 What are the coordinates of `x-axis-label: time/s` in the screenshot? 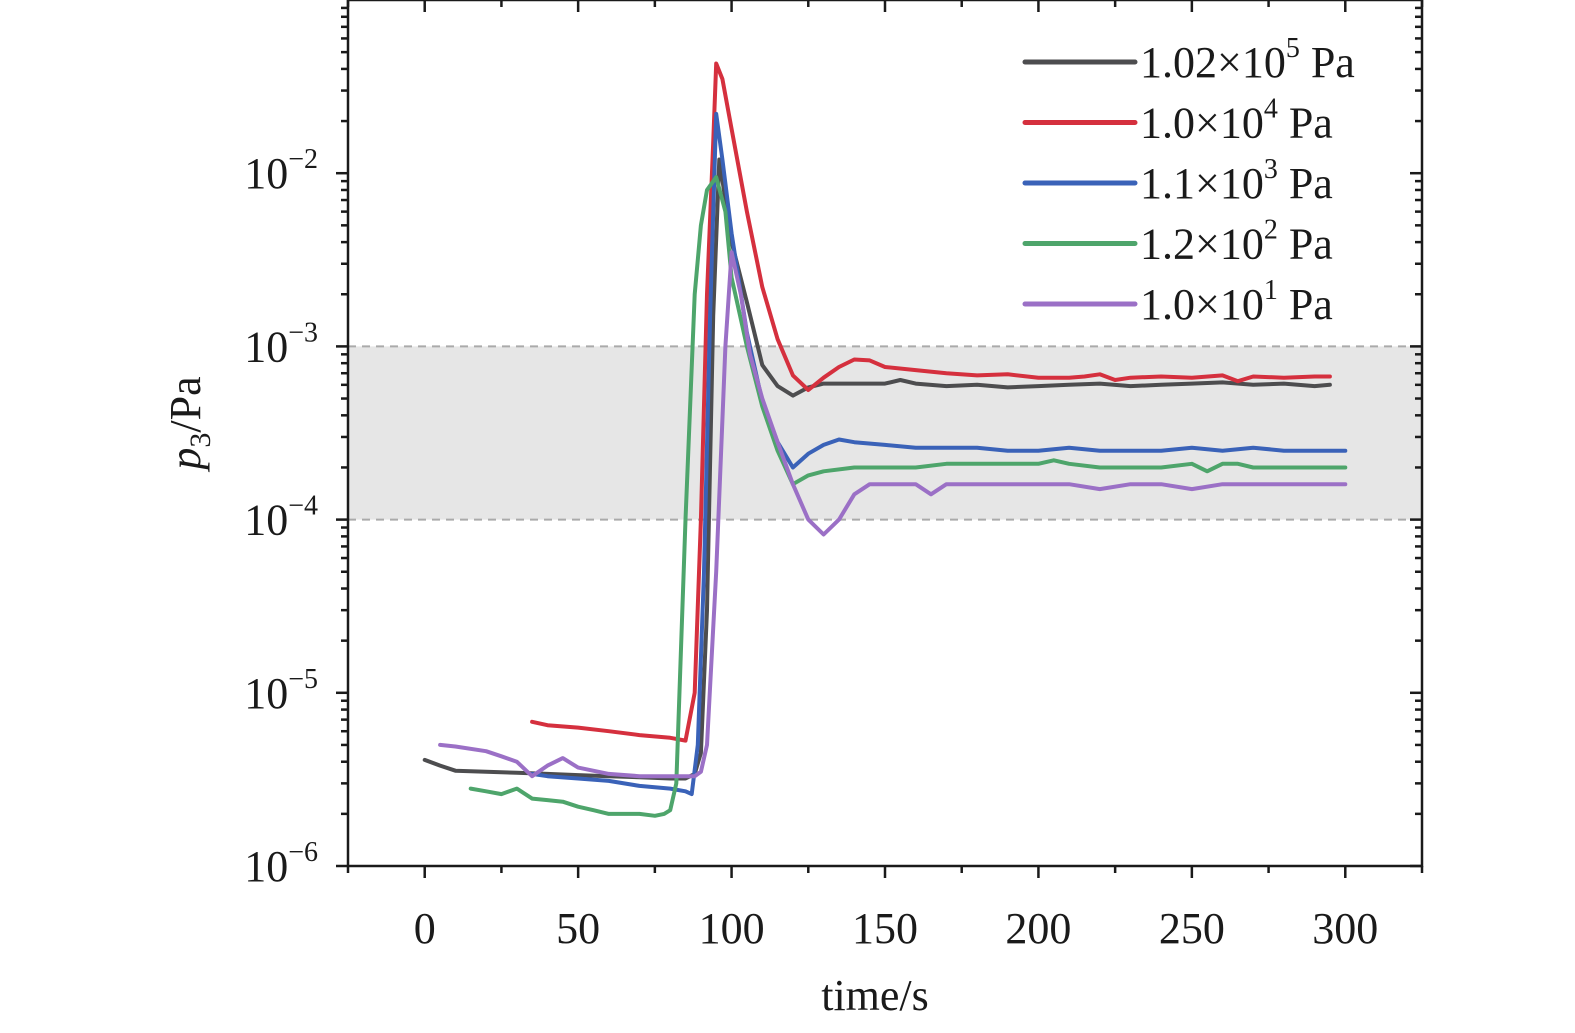 It's located at (875, 995).